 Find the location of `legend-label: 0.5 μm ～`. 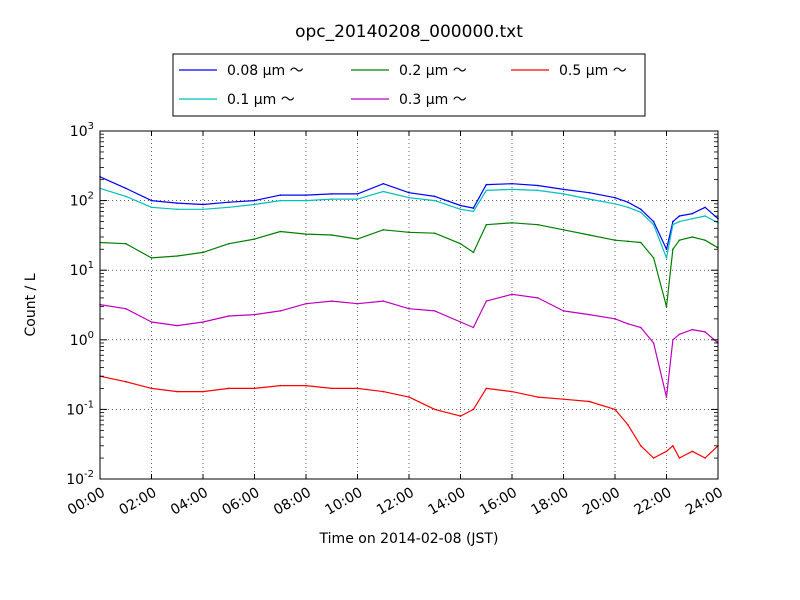

legend-label: 0.5 μm ～ is located at coordinates (593, 71).